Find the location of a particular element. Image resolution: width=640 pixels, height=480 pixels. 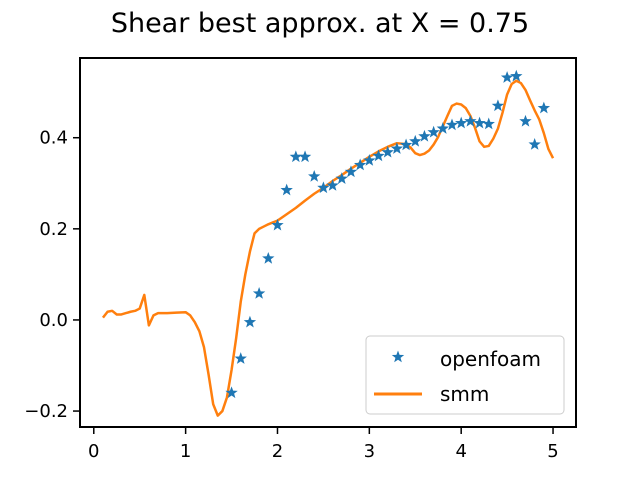

y-tick-label: 0.0 is located at coordinates (53, 320).